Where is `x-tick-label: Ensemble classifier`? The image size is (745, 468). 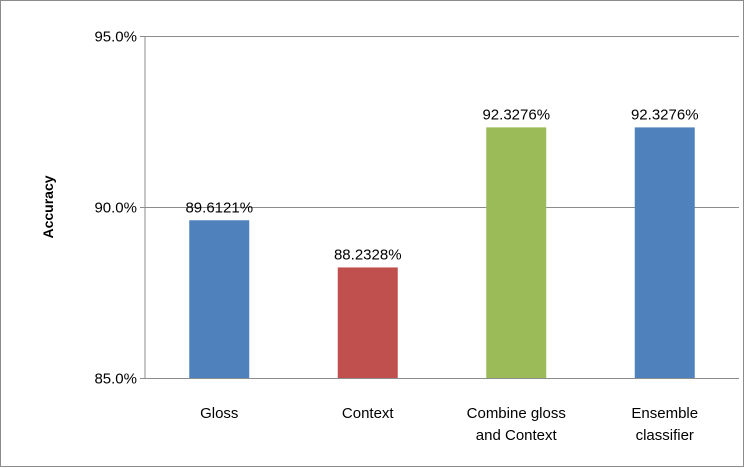
x-tick-label: Ensemble classifier is located at coordinates (664, 424).